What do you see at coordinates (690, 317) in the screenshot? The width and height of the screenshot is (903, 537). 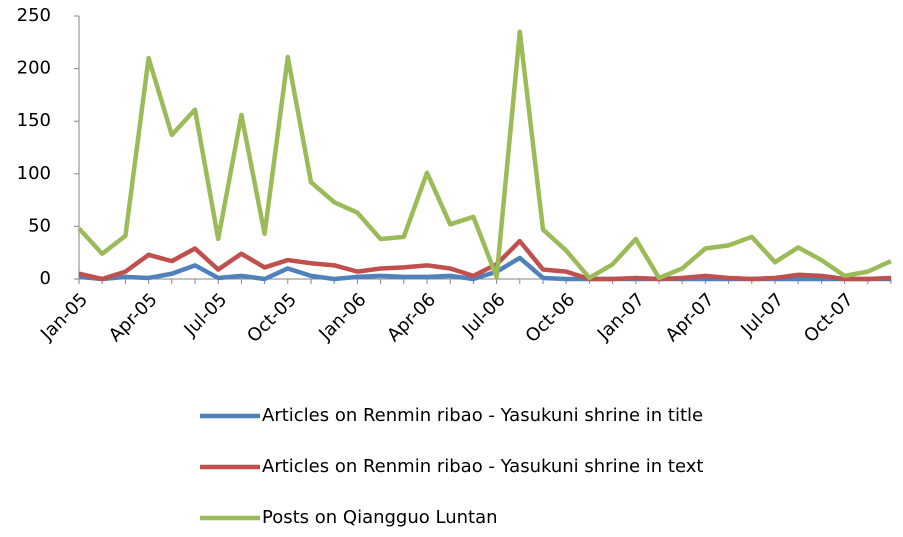 I see `x-tick-label: Apr-07` at bounding box center [690, 317].